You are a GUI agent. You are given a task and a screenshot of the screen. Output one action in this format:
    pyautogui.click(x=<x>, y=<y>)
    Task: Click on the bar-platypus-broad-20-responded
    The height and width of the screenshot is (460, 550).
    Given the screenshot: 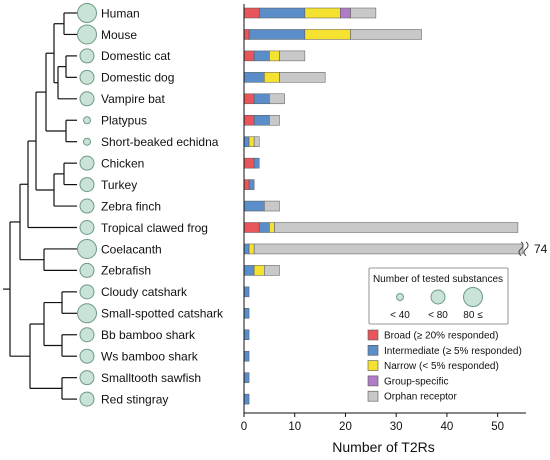 What is the action you would take?
    pyautogui.click(x=249, y=120)
    